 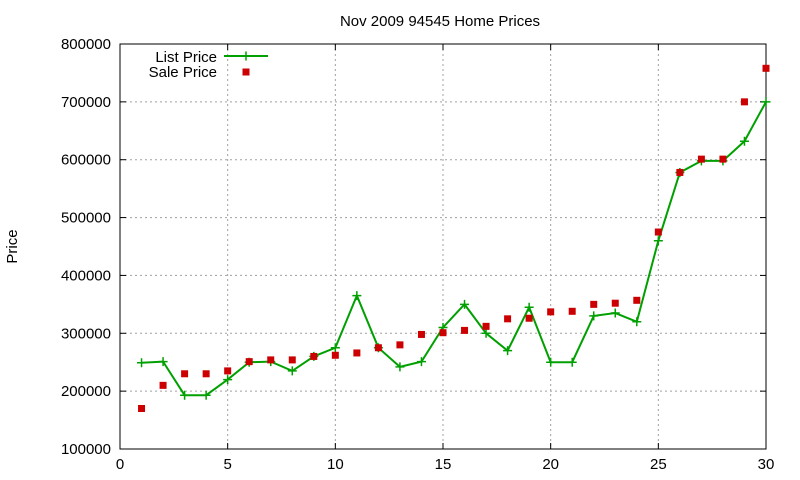 I want to click on x-tick-label: 20, so click(x=550, y=464).